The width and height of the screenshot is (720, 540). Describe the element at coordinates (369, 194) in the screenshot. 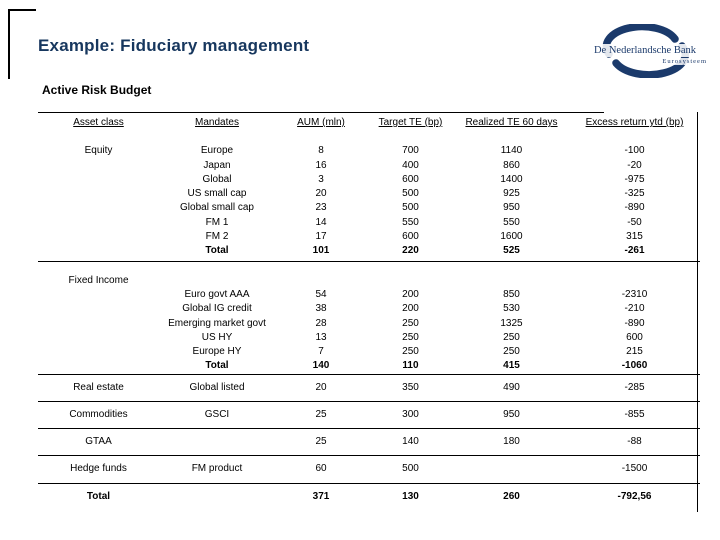

I see `table-row: US small cap 20 500 925 -325` at that location.